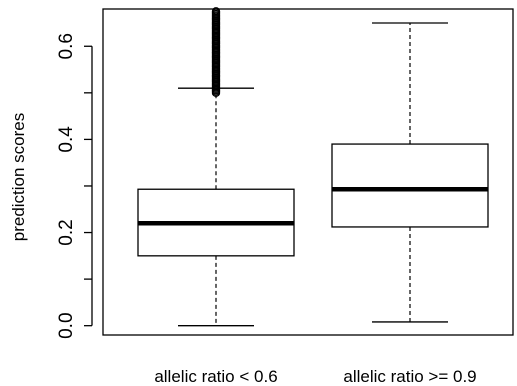 The image size is (517, 386). I want to click on y-tick-label: 0.6, so click(66, 46).